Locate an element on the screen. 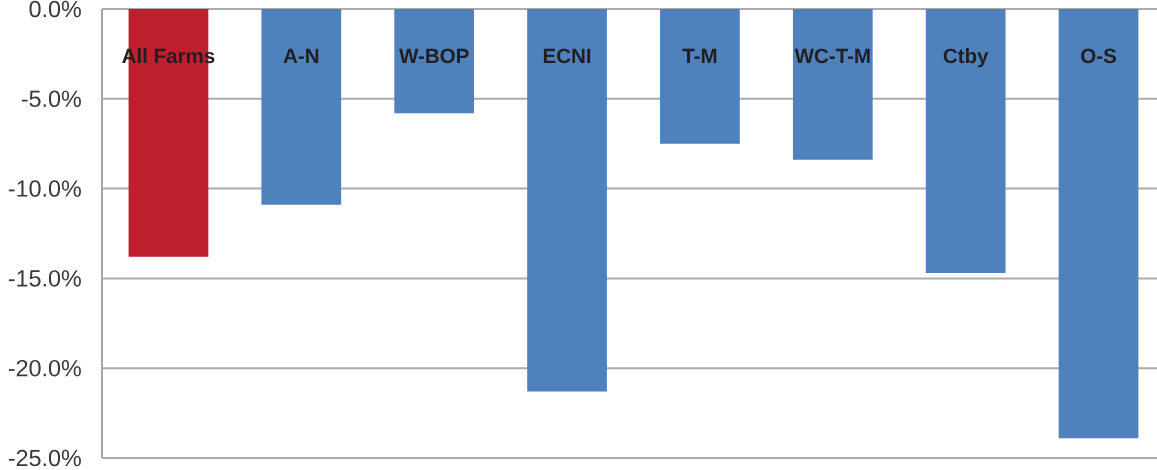  y-tick-label: -5.0% is located at coordinates (51, 99).